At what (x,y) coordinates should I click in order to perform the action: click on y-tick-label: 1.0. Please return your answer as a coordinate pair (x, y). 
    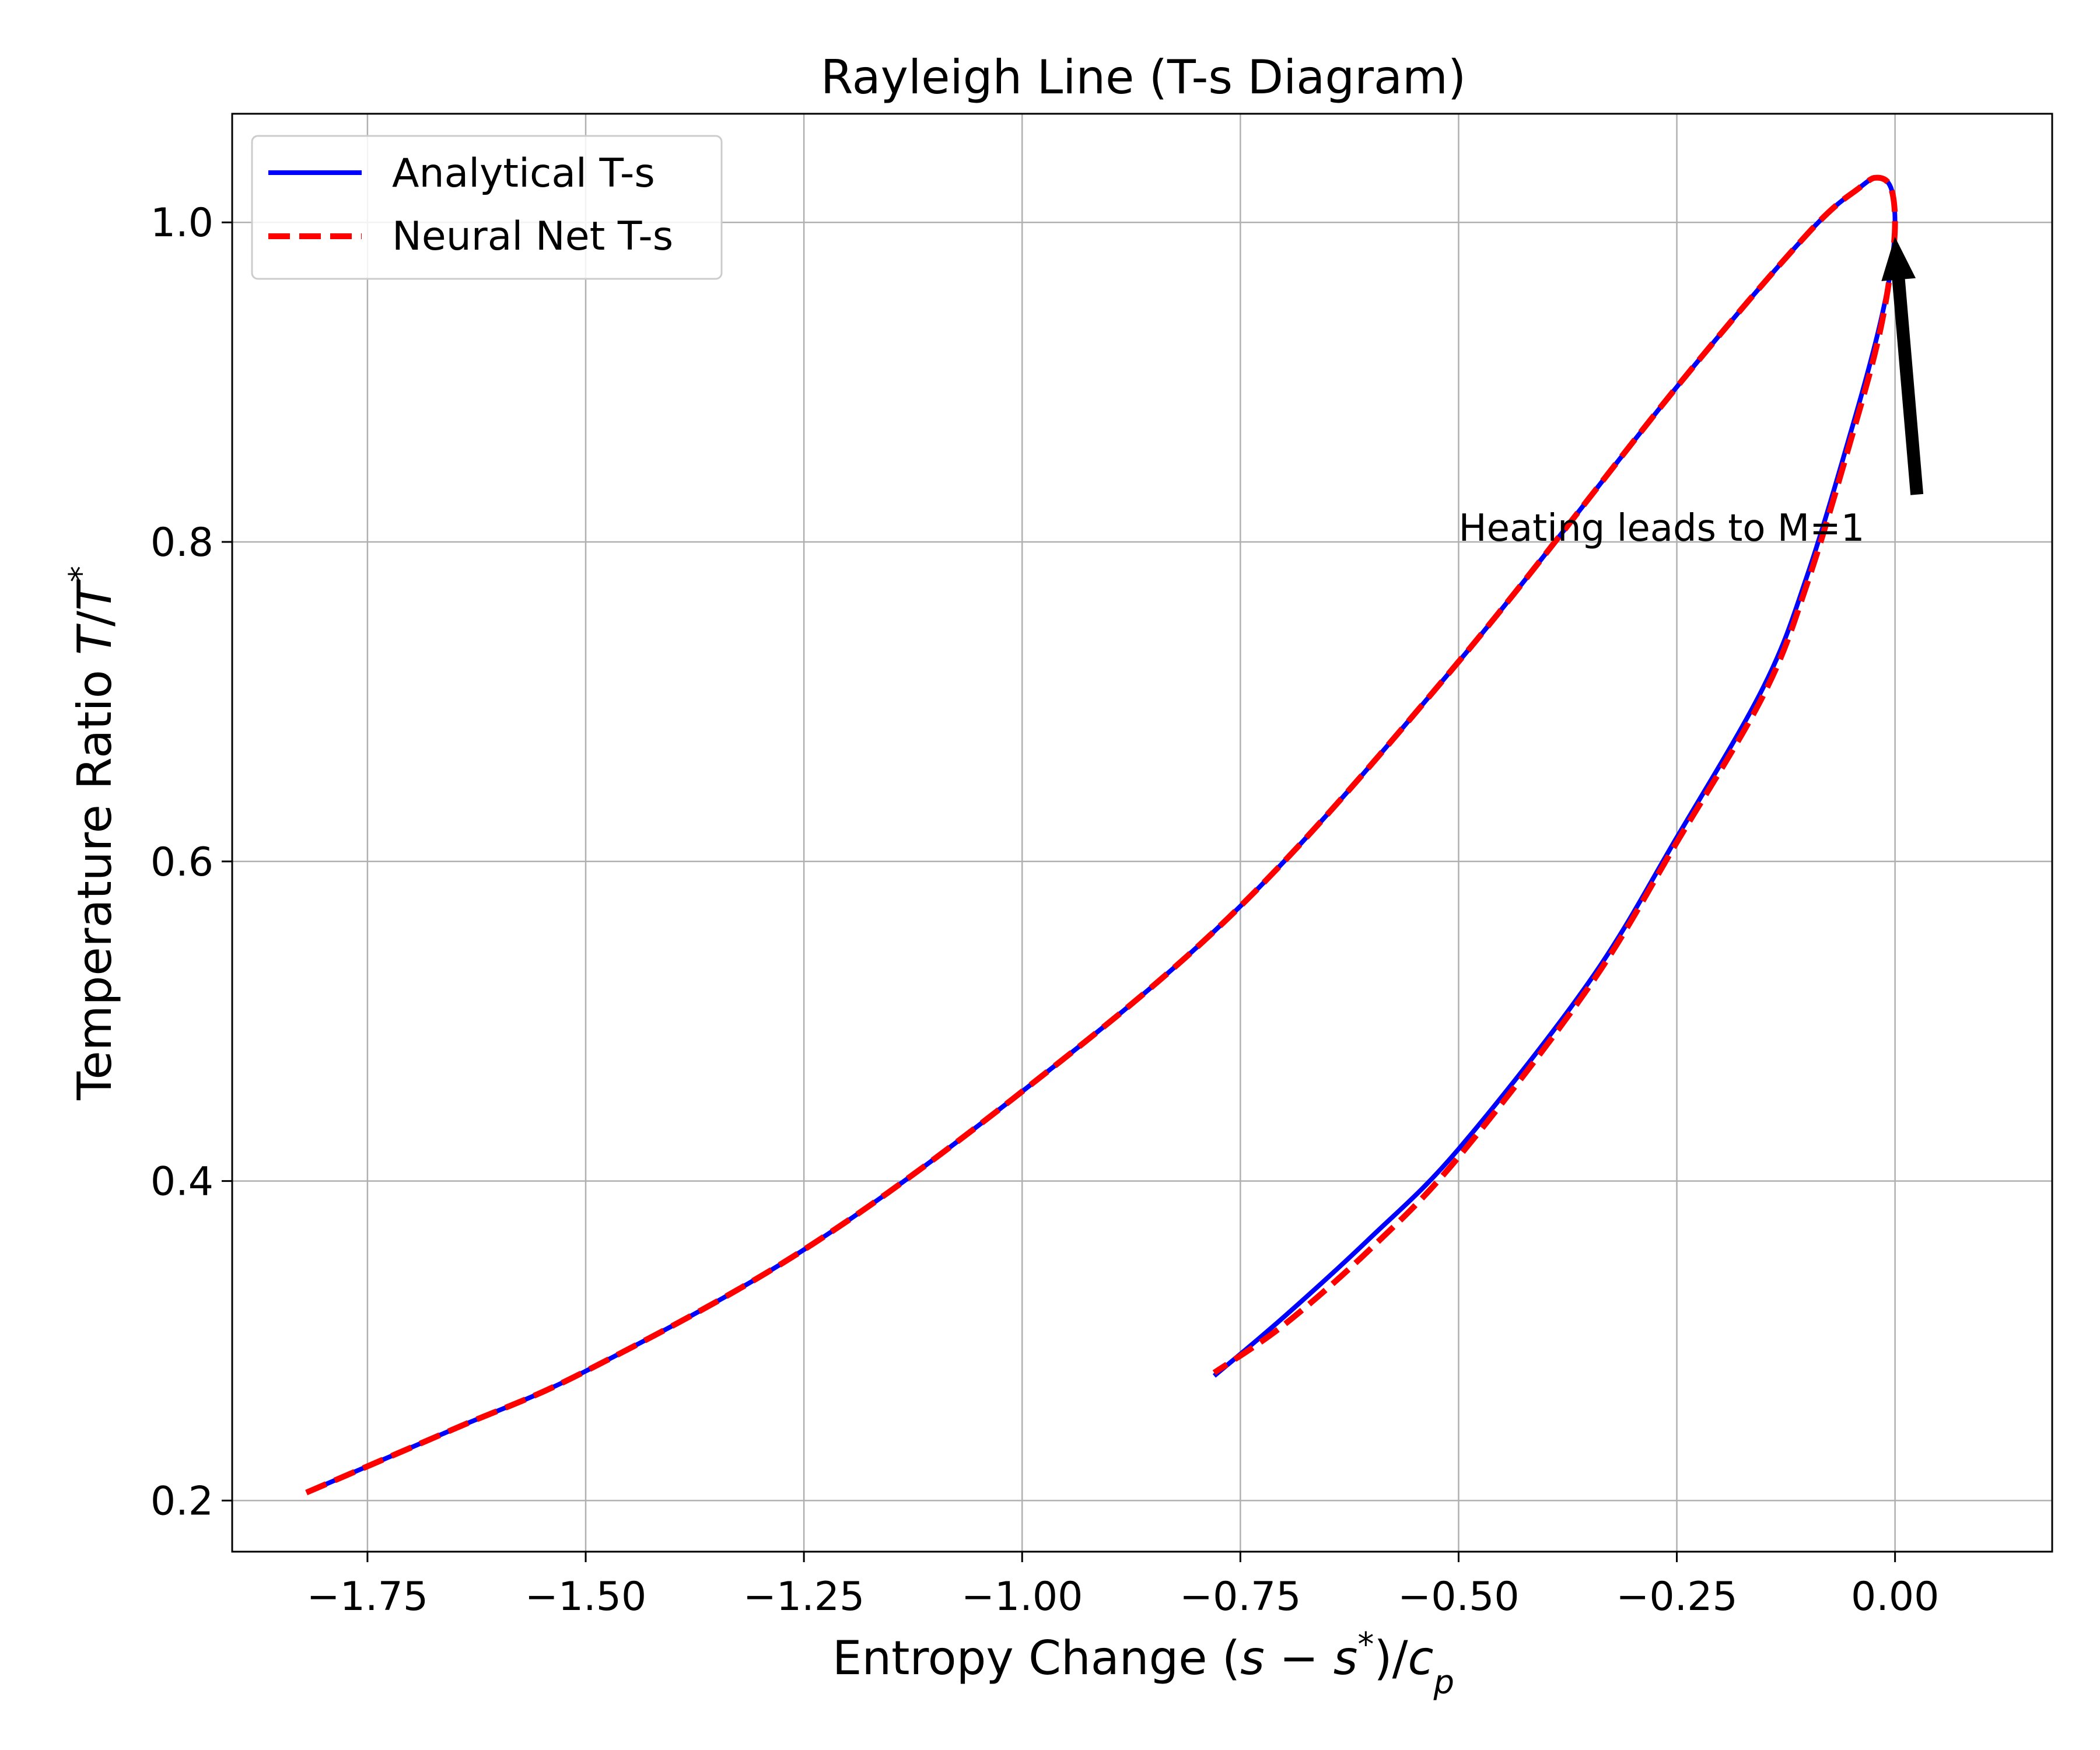
    Looking at the image, I should click on (182, 223).